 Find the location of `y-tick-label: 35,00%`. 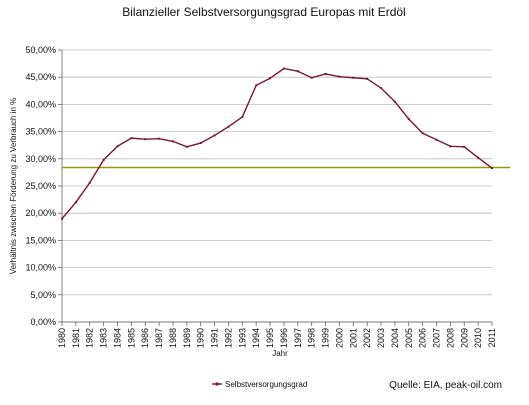

y-tick-label: 35,00% is located at coordinates (40, 132).